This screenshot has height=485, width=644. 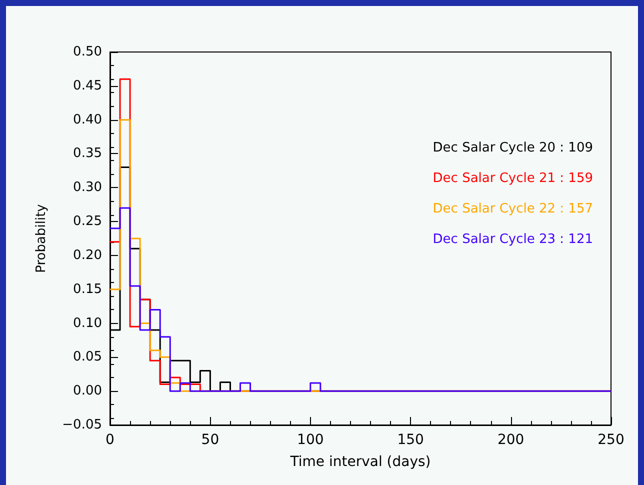 What do you see at coordinates (110, 440) in the screenshot?
I see `x-tick-label: 0` at bounding box center [110, 440].